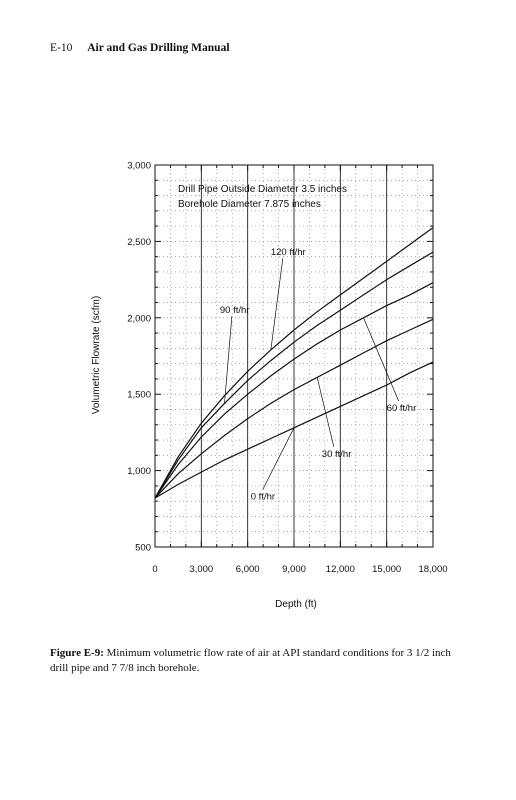 Image resolution: width=516 pixels, height=800 pixels. What do you see at coordinates (340, 569) in the screenshot?
I see `x-tick-label: 12,000` at bounding box center [340, 569].